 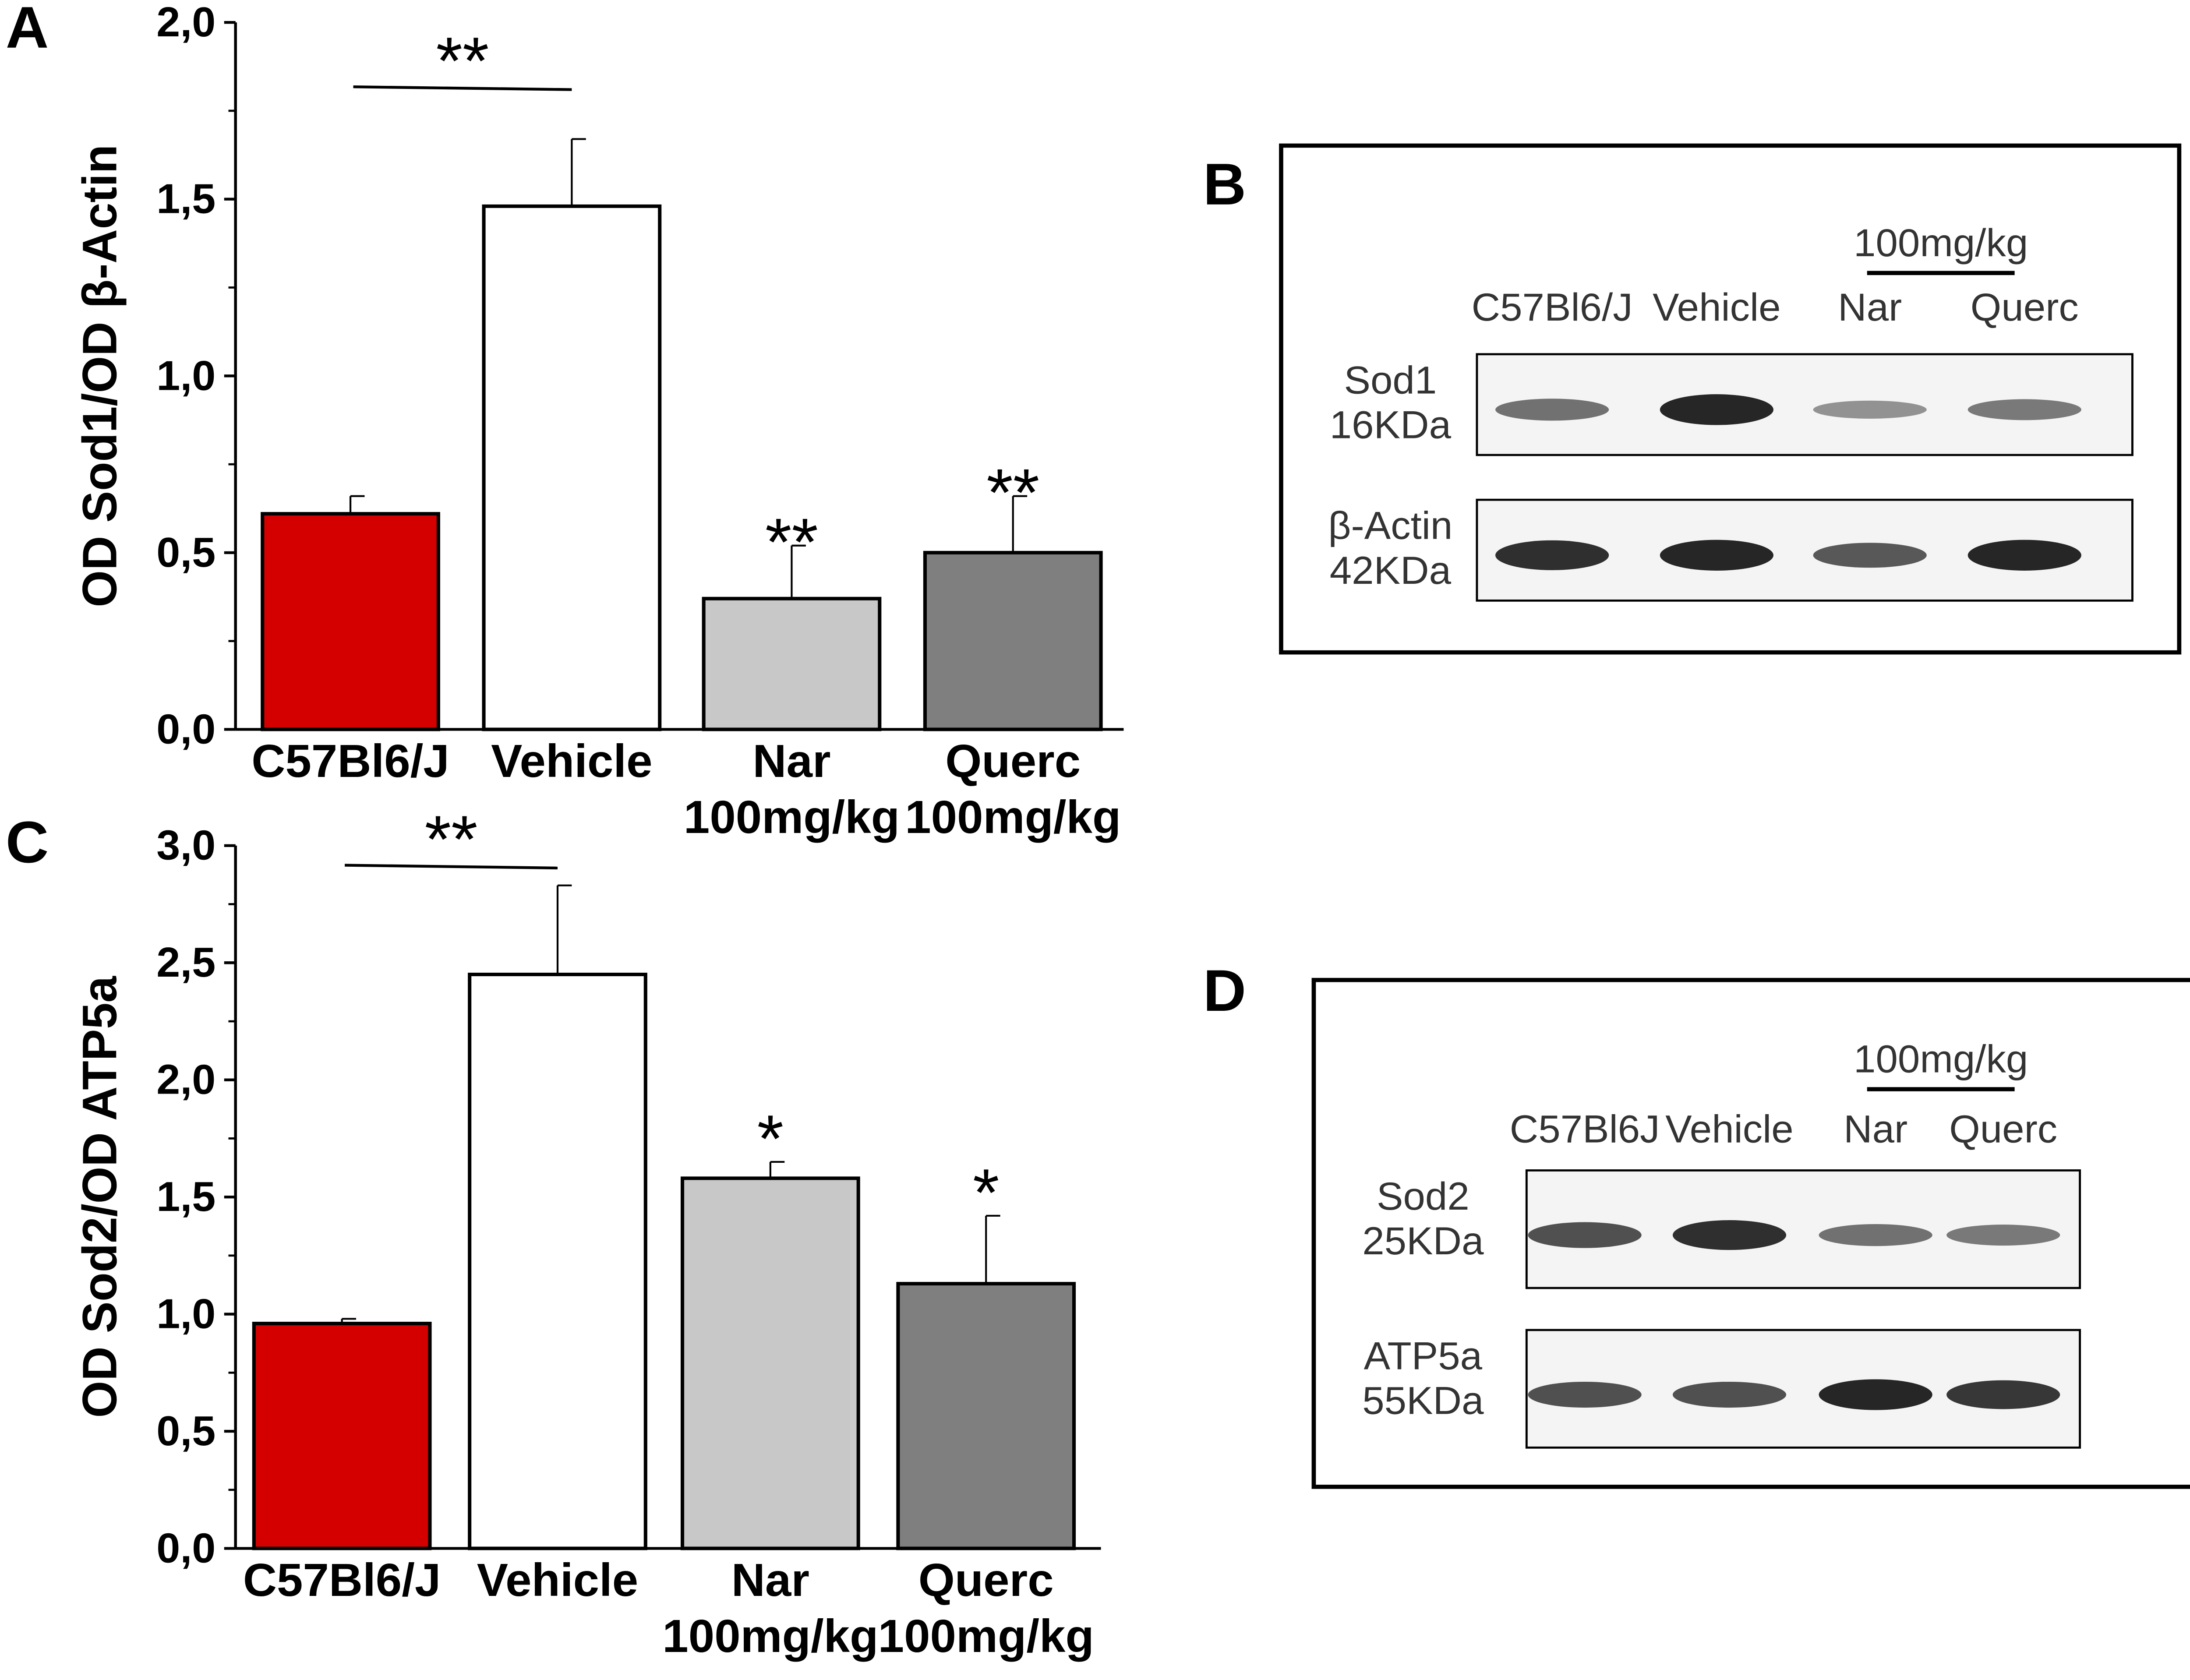 What do you see at coordinates (1391, 425) in the screenshot?
I see `protein-size: 16KDa` at bounding box center [1391, 425].